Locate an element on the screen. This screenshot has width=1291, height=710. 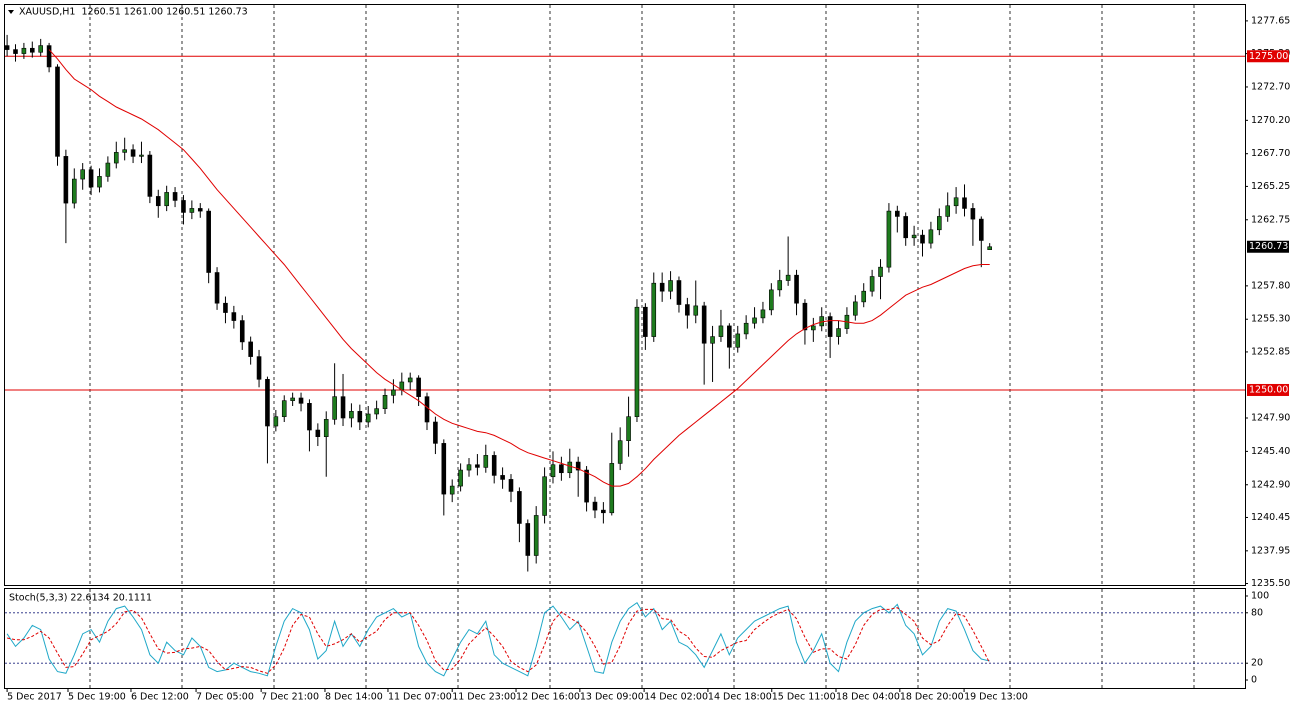
y-tick-label: 1245.40 is located at coordinates (1270, 451).